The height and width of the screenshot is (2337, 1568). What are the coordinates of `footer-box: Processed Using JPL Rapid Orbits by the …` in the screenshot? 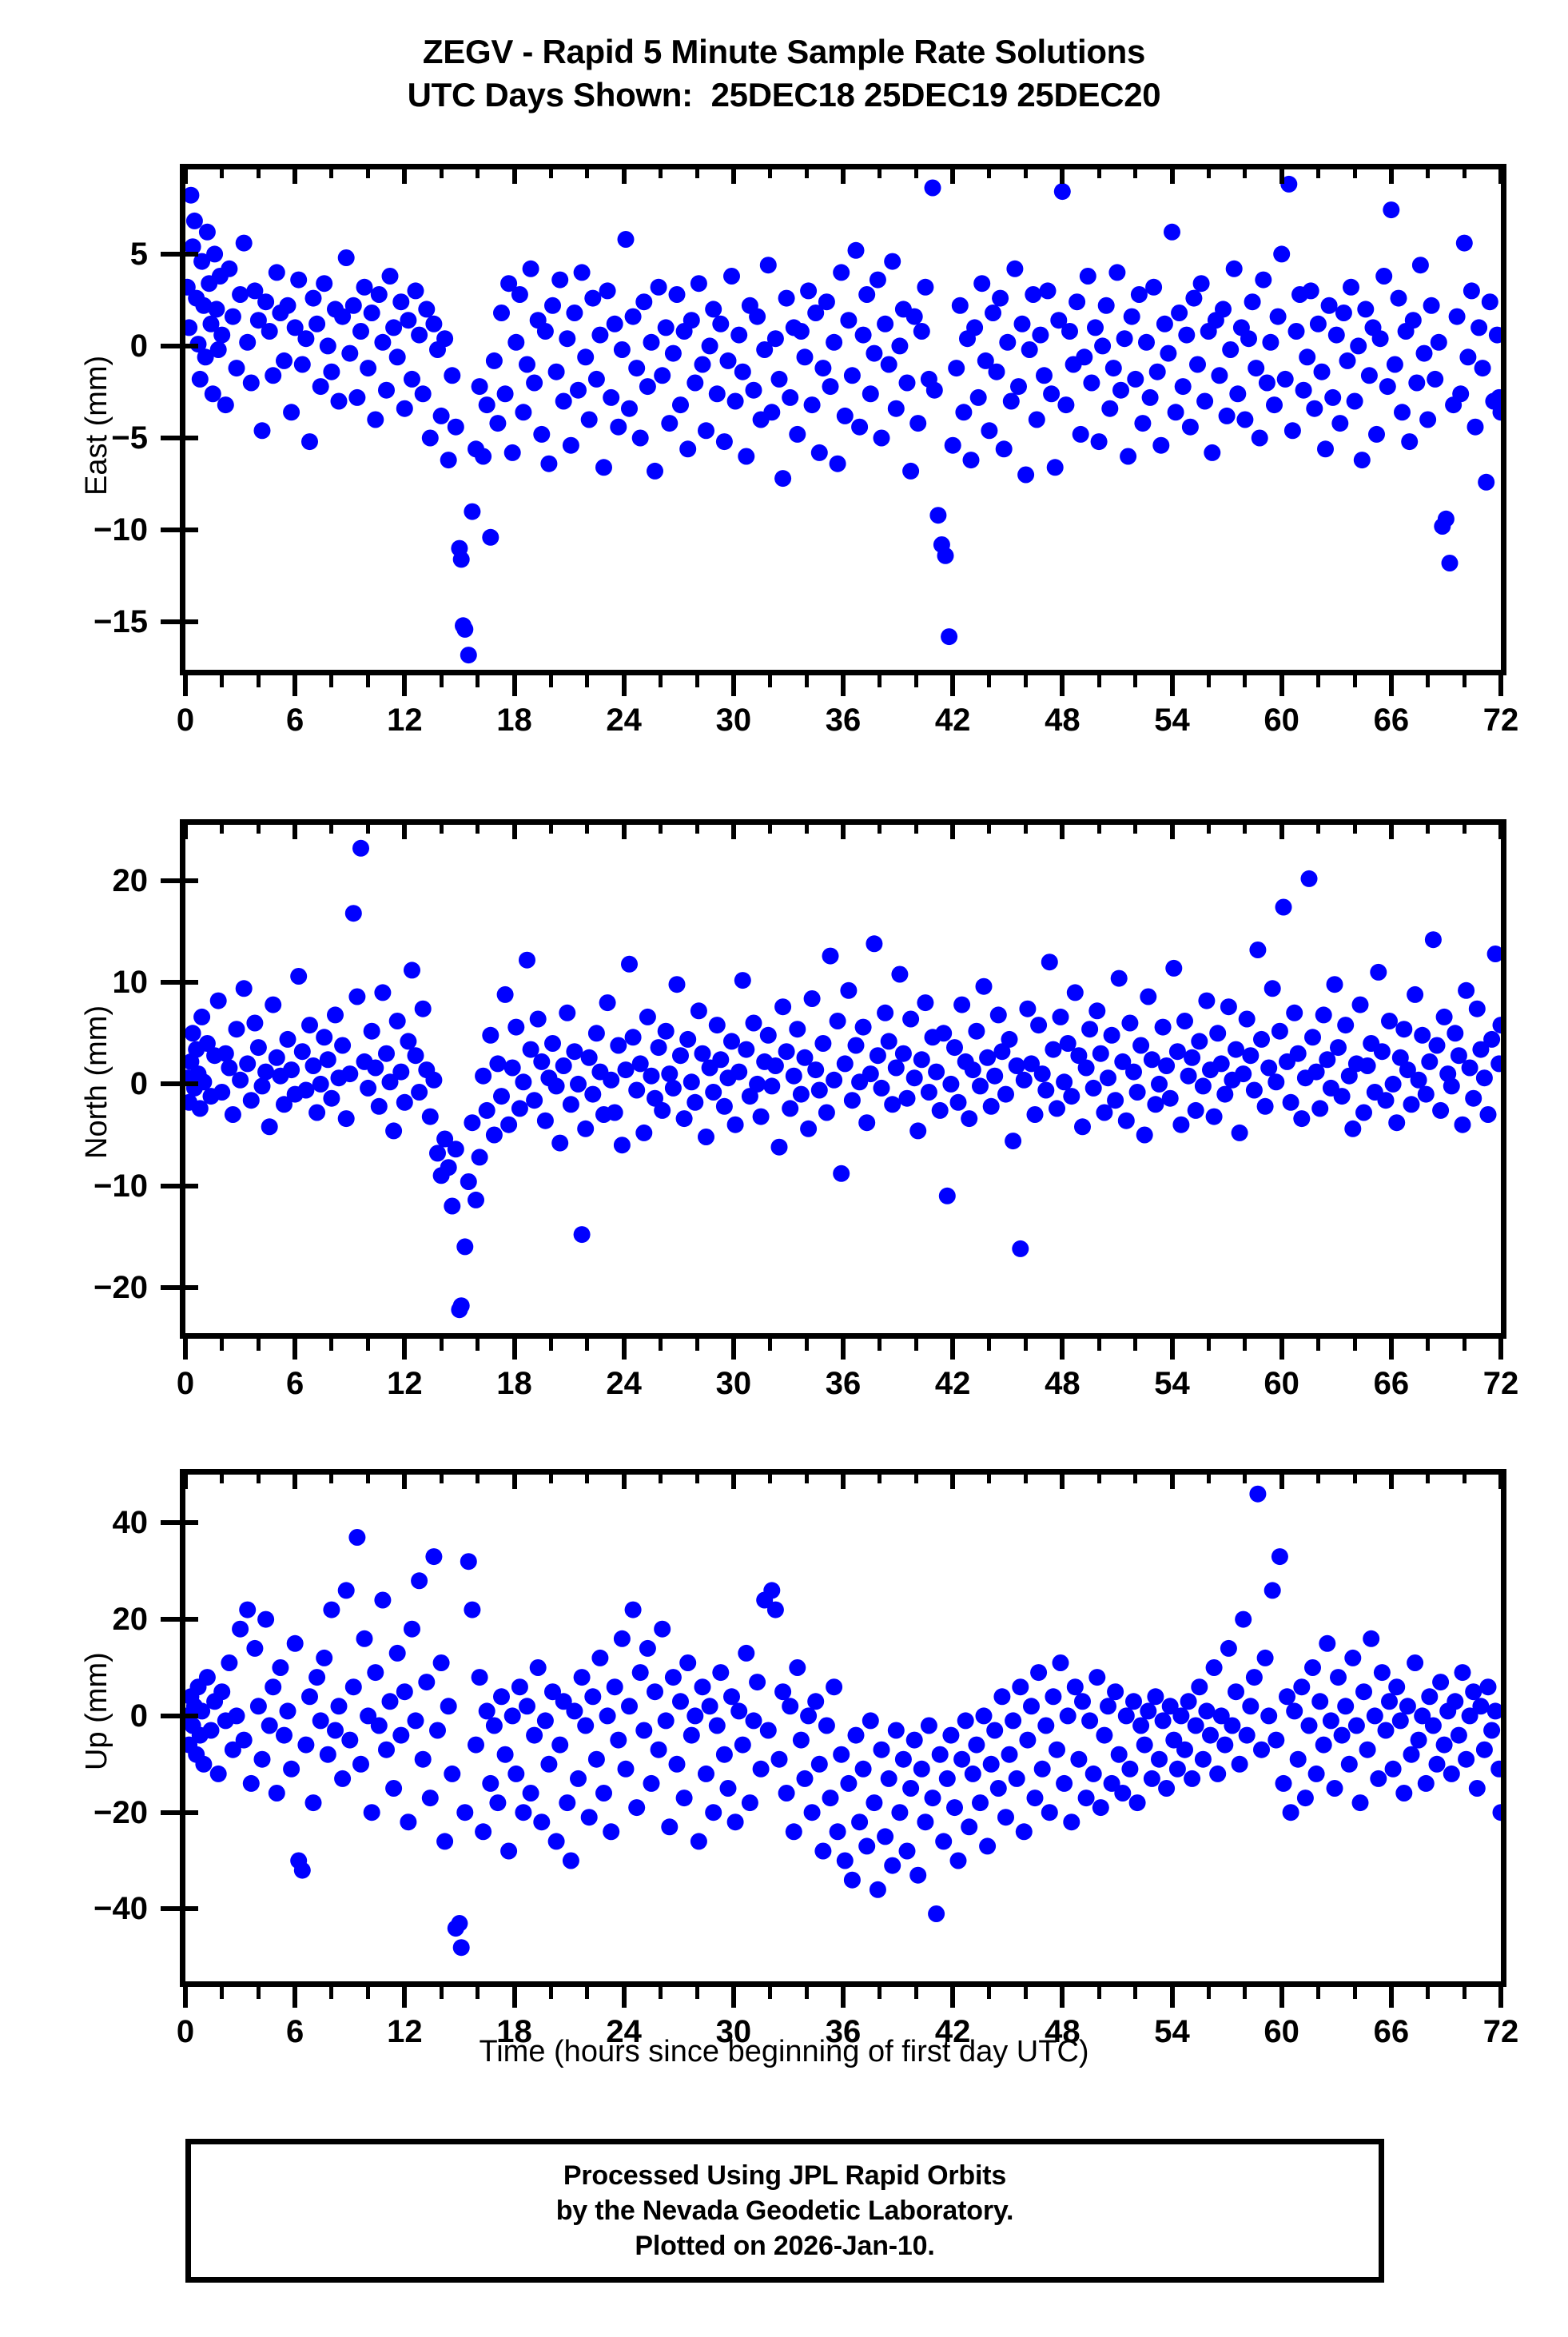 It's located at (784, 2211).